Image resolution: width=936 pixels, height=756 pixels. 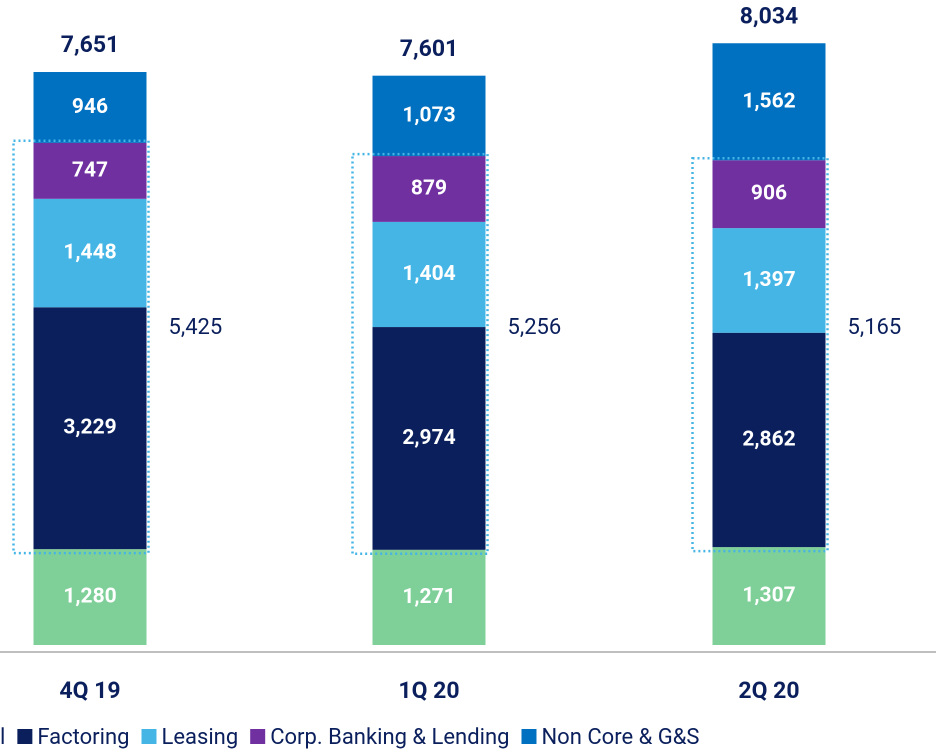 I want to click on segment-label: 1,397, so click(x=768, y=280).